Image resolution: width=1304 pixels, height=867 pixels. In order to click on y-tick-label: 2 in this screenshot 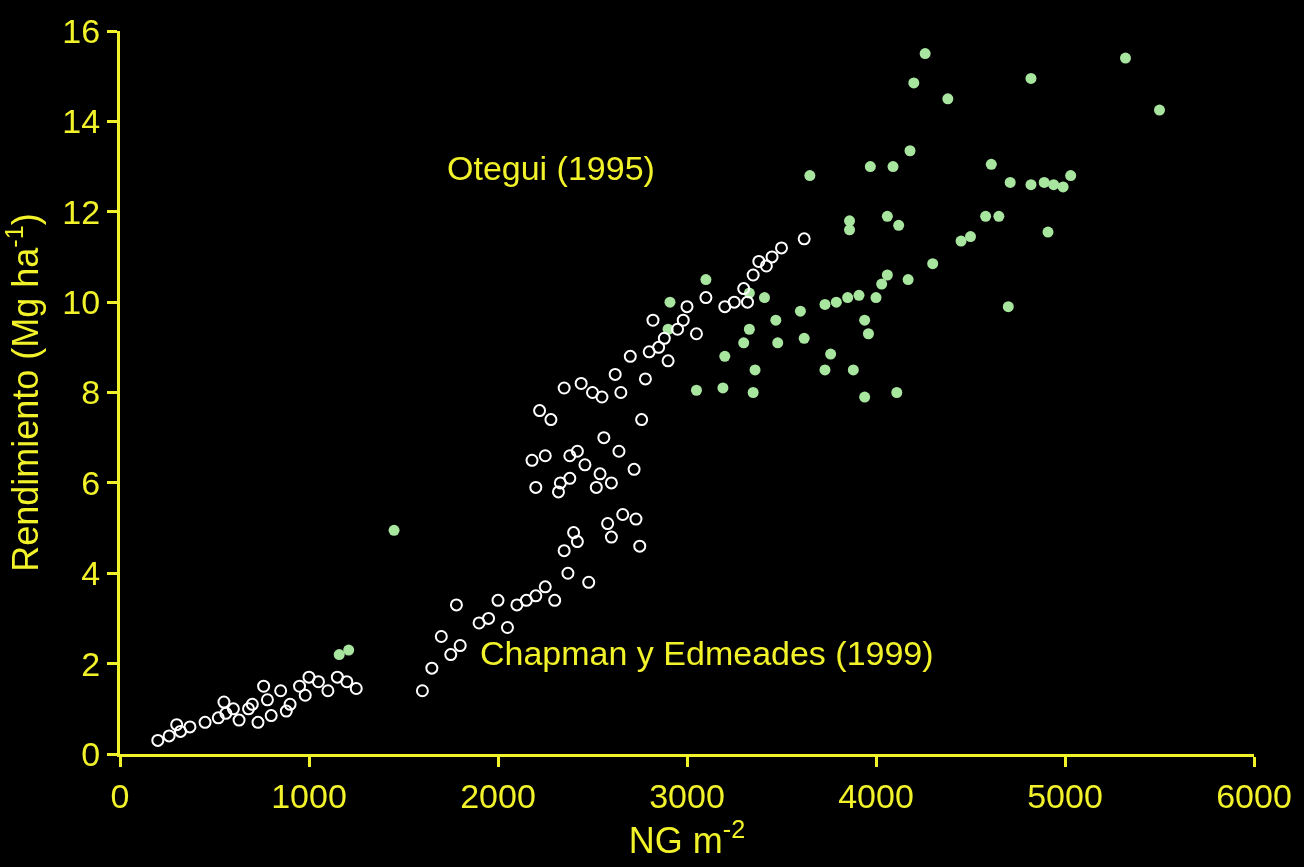, I will do `click(91, 663)`.